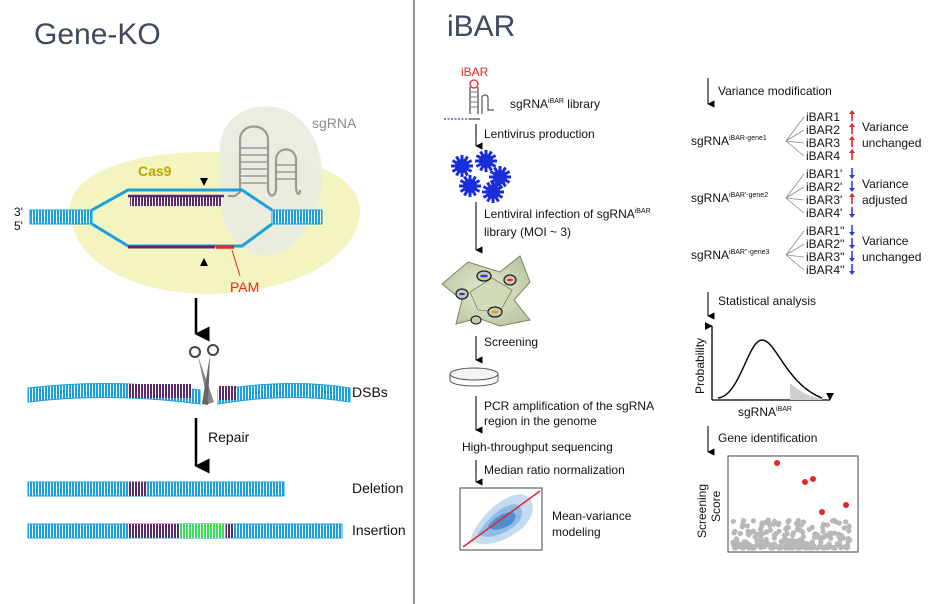  What do you see at coordinates (97, 34) in the screenshot?
I see `gene-ko-title: Gene-KO` at bounding box center [97, 34].